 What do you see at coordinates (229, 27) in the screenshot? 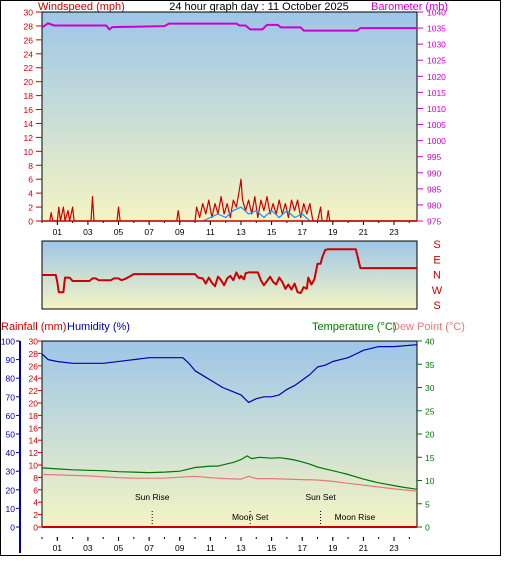
I see `barometer-line` at bounding box center [229, 27].